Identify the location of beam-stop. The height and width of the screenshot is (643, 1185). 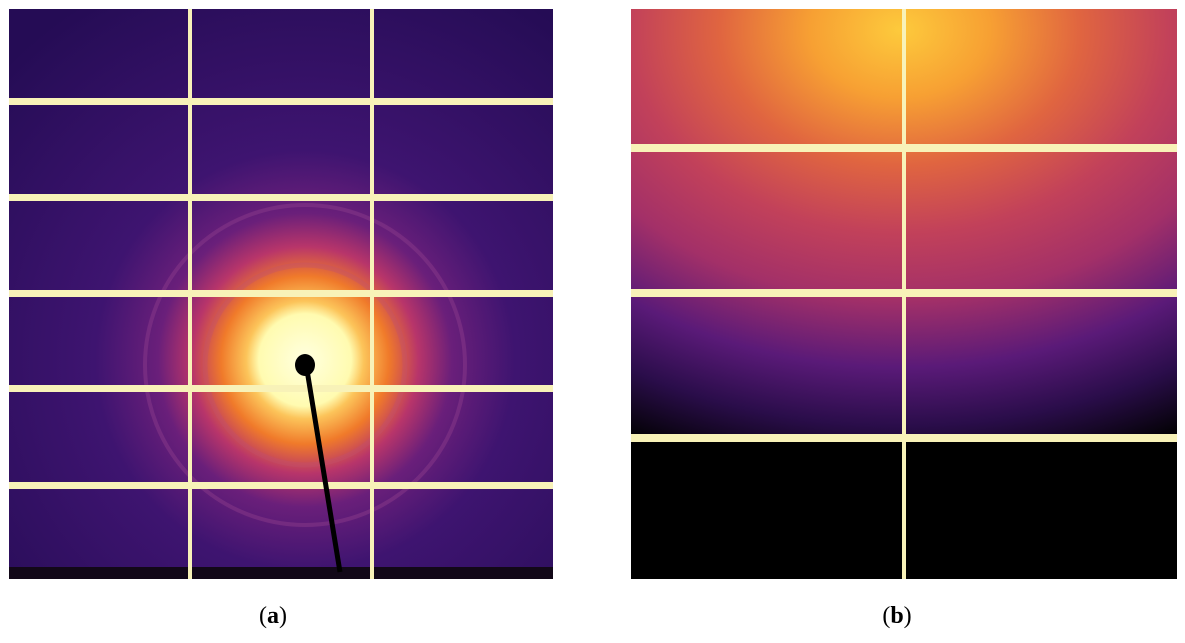
(305, 365).